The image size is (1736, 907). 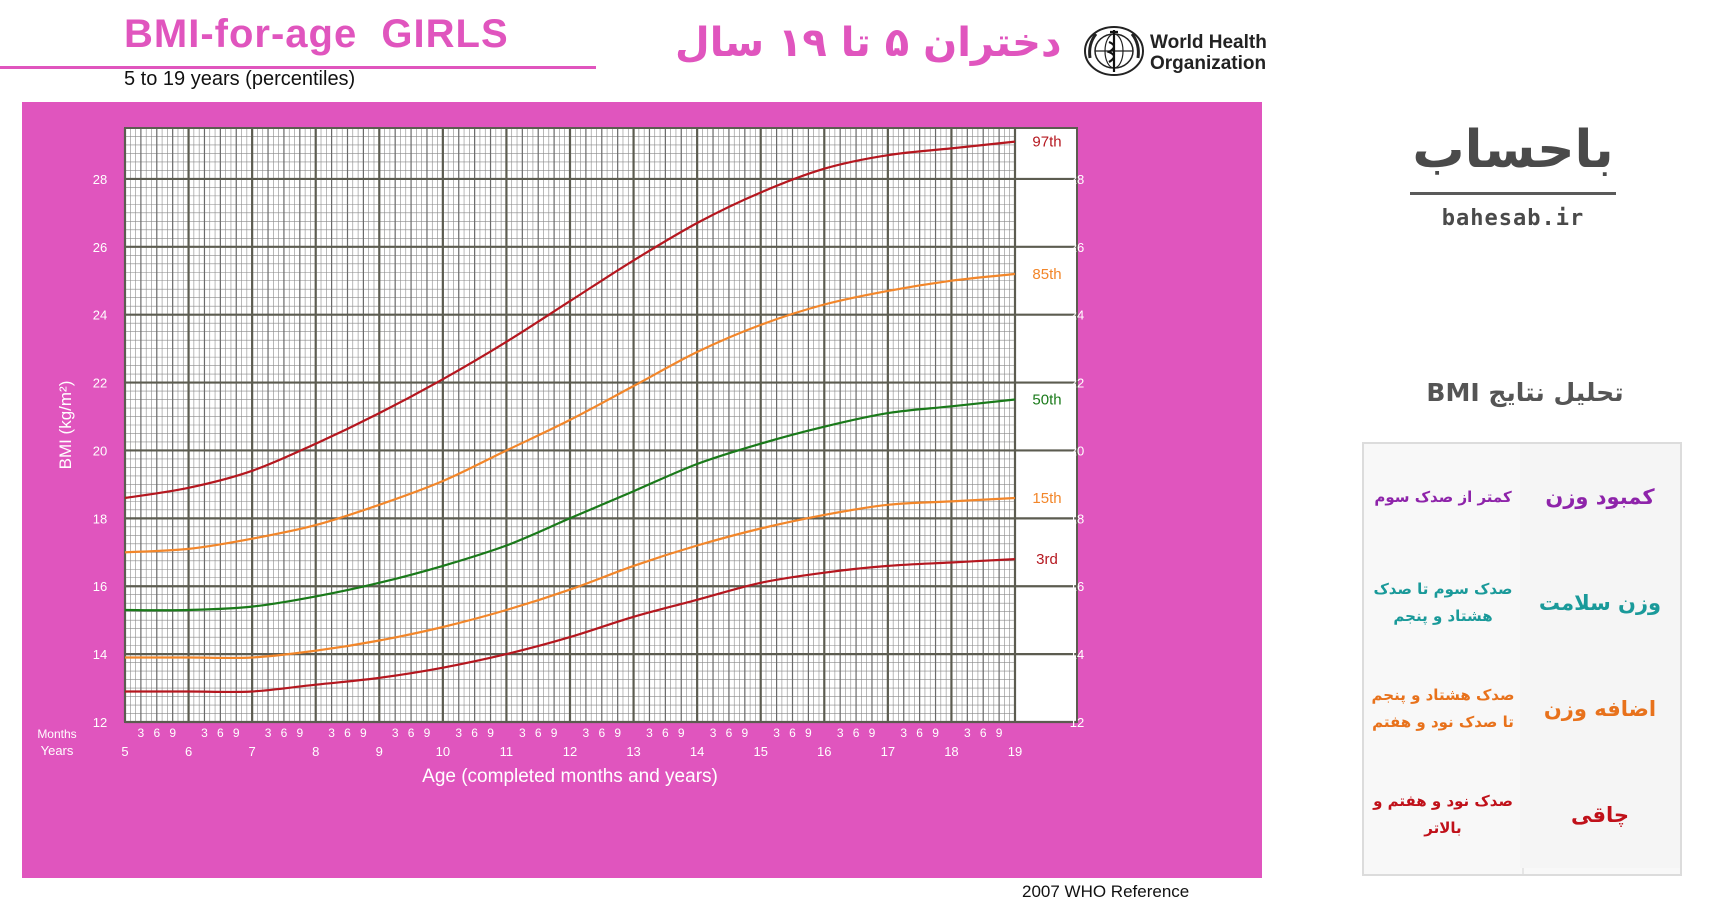 I want to click on percentile-curve-50th, so click(x=570, y=505).